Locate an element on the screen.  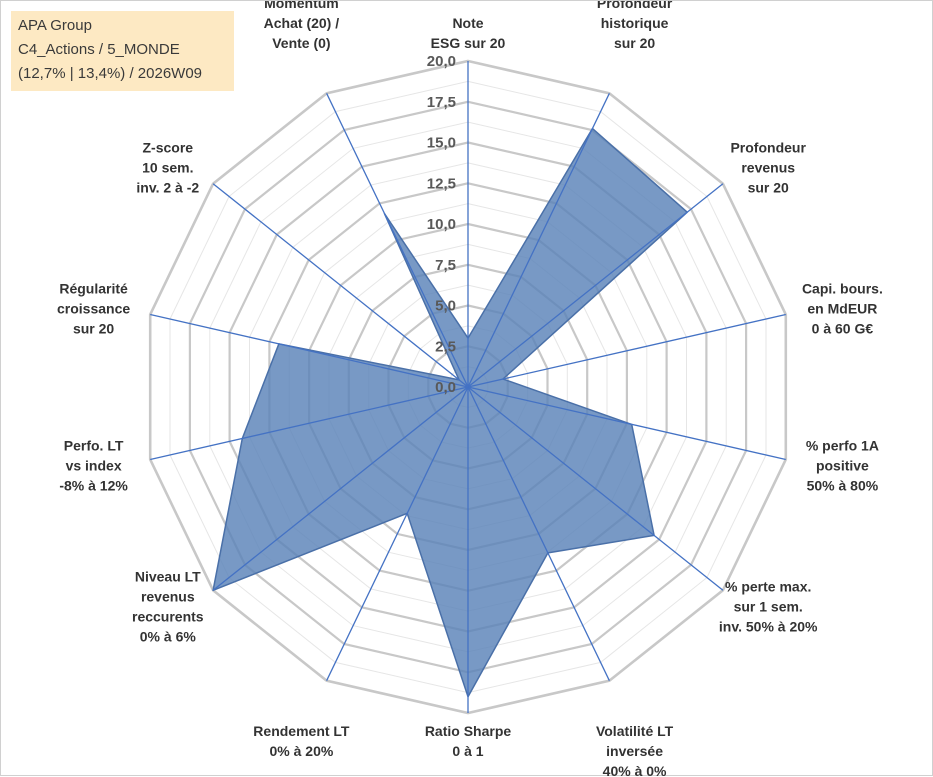
legend-subtitle: C4_Actions / 5_MONDE is located at coordinates (99, 49).